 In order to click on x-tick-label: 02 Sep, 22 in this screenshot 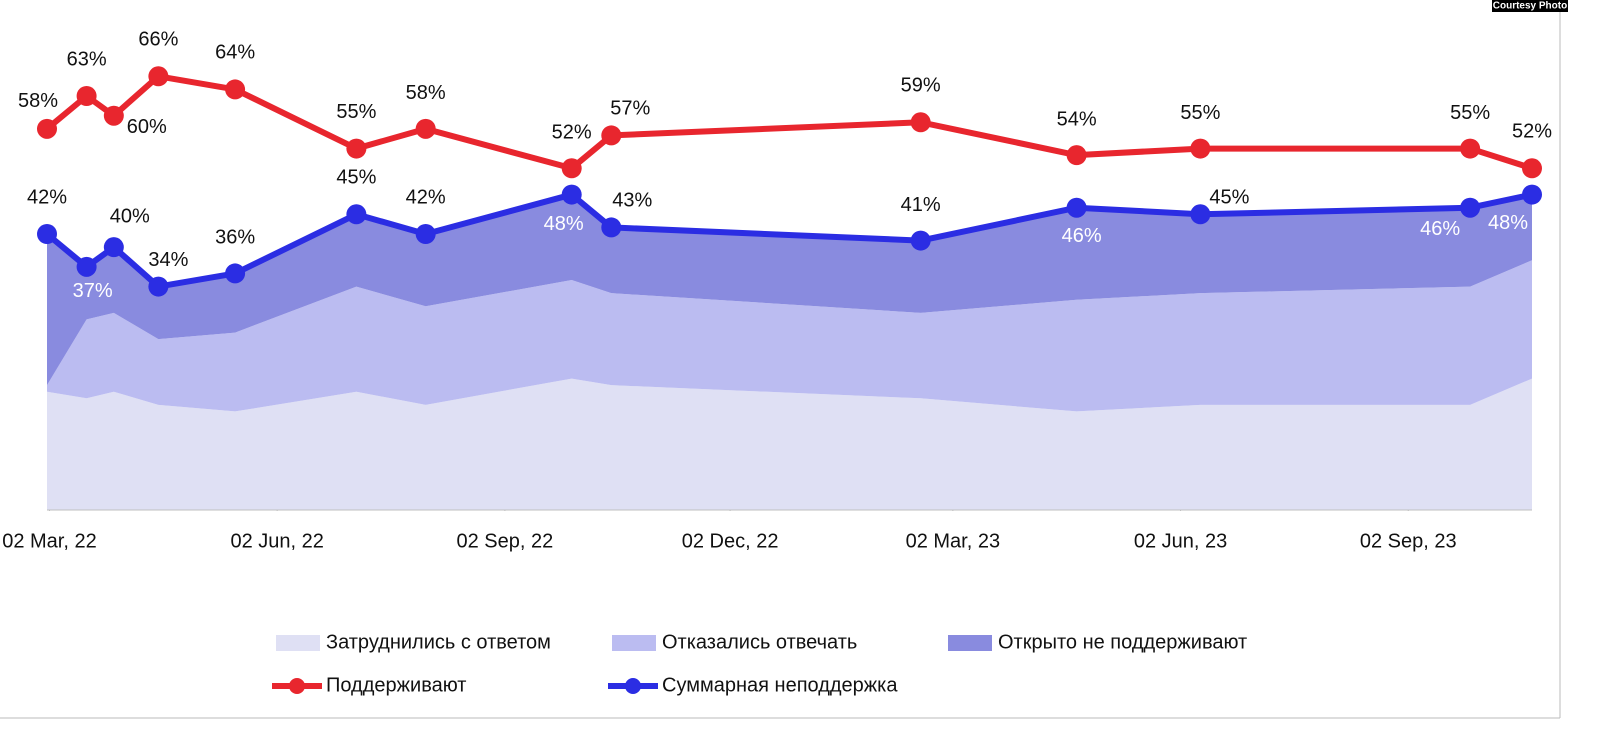, I will do `click(505, 541)`.